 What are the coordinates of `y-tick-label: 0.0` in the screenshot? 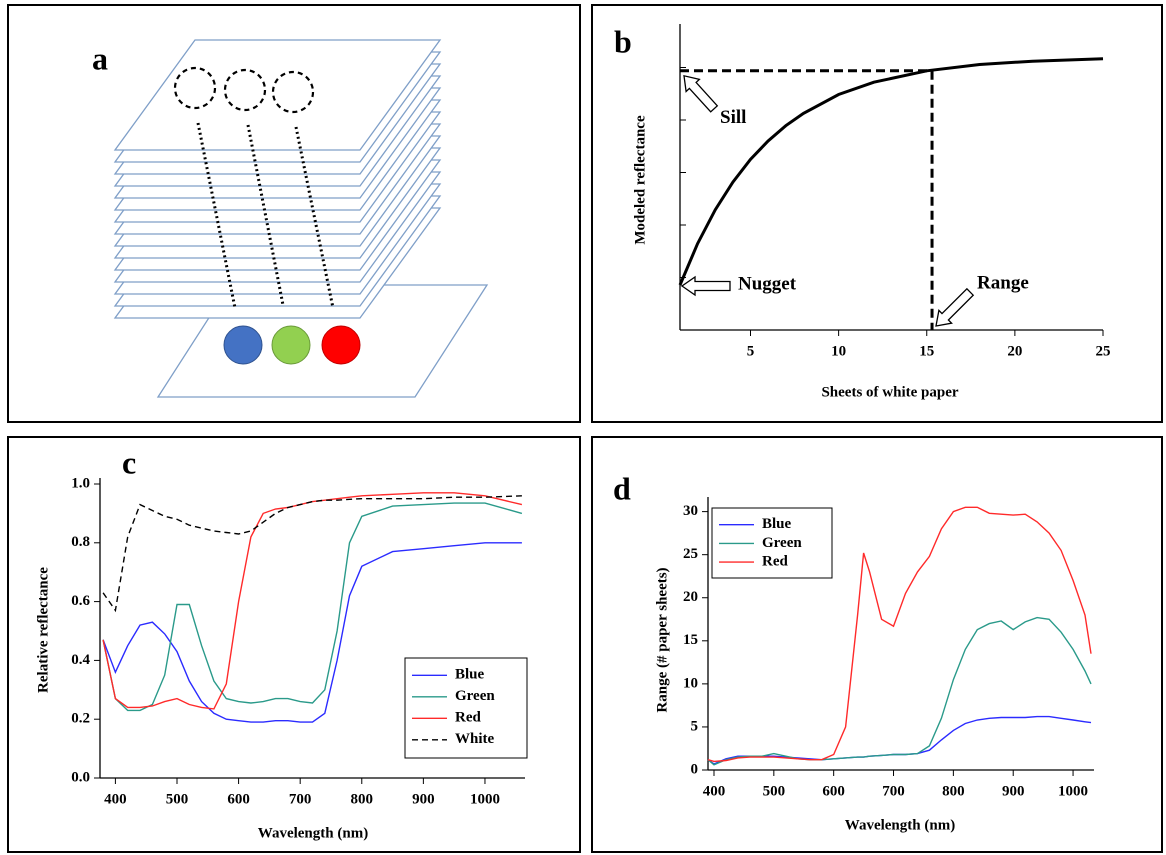 It's located at (80, 777).